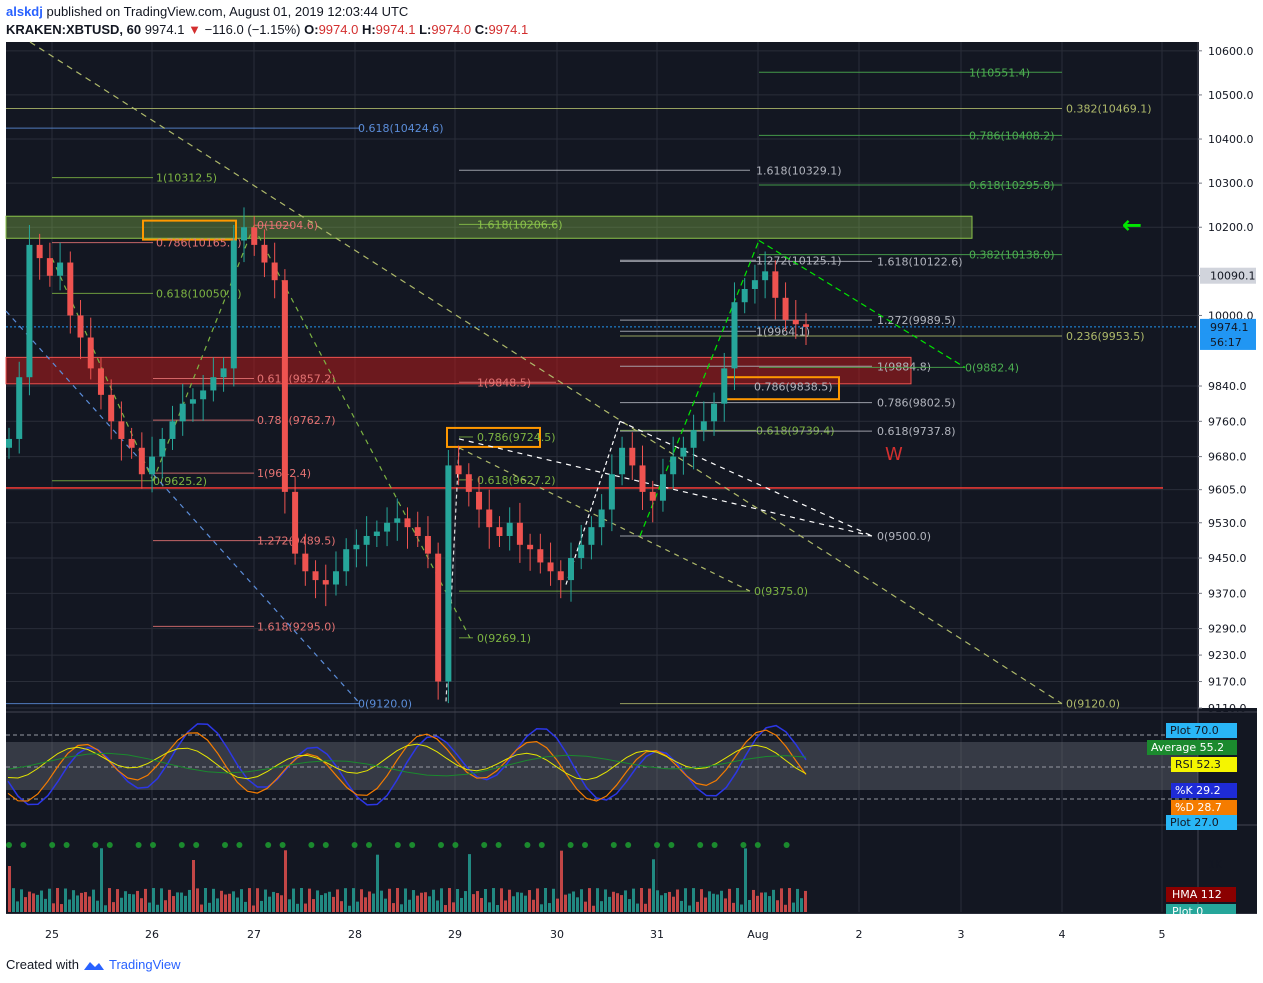 Image resolution: width=1263 pixels, height=983 pixels. What do you see at coordinates (93, 964) in the screenshot?
I see `footer: Created with TradingView` at bounding box center [93, 964].